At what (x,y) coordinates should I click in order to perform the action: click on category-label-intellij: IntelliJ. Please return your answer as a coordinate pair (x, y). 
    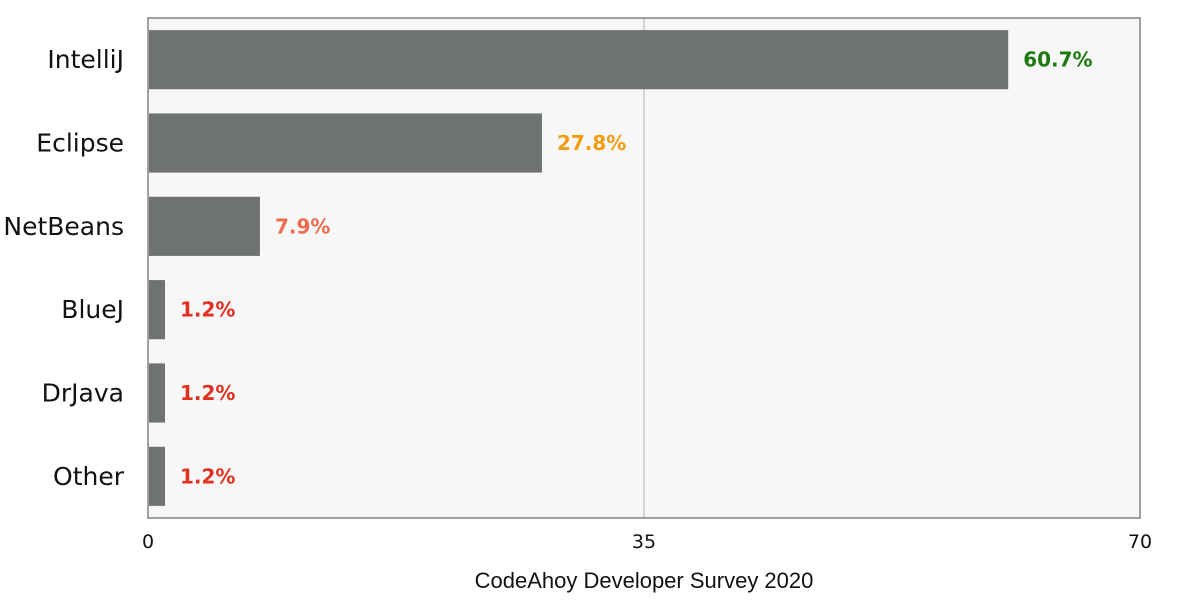
    Looking at the image, I should click on (85, 59).